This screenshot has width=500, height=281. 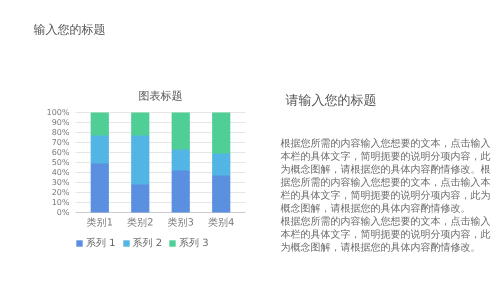 I want to click on y-tick-label: 40%, so click(x=61, y=172).